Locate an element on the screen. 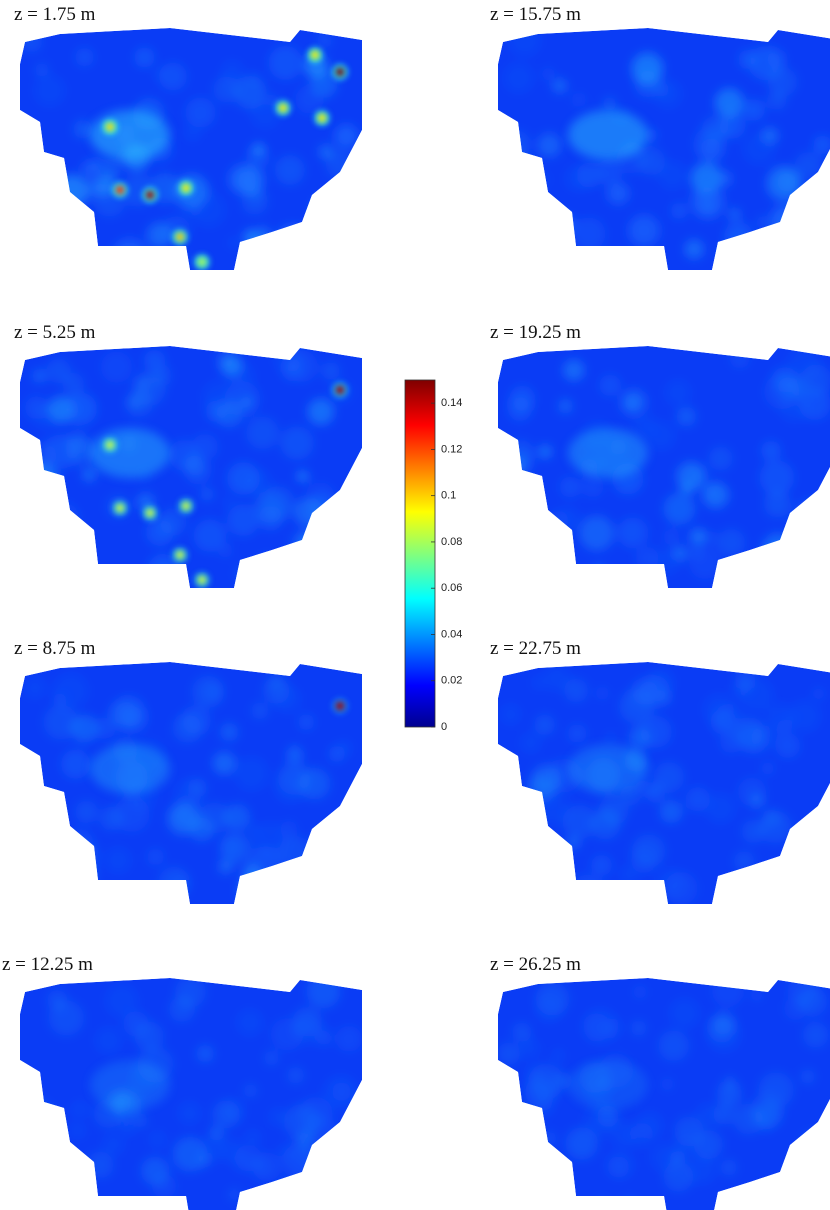 The width and height of the screenshot is (830, 1210). panel-title: z = 1.75 m is located at coordinates (55, 14).